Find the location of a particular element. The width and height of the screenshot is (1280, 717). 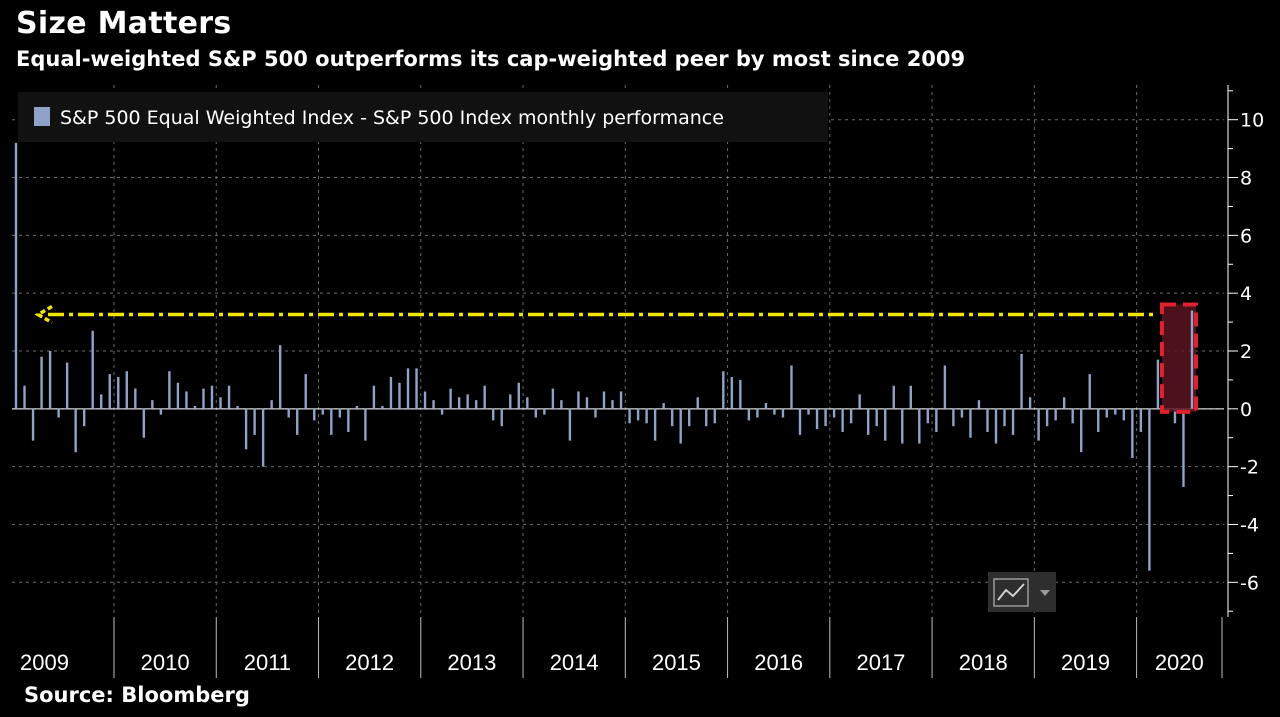

x-tick-label: 2010 is located at coordinates (165, 662).